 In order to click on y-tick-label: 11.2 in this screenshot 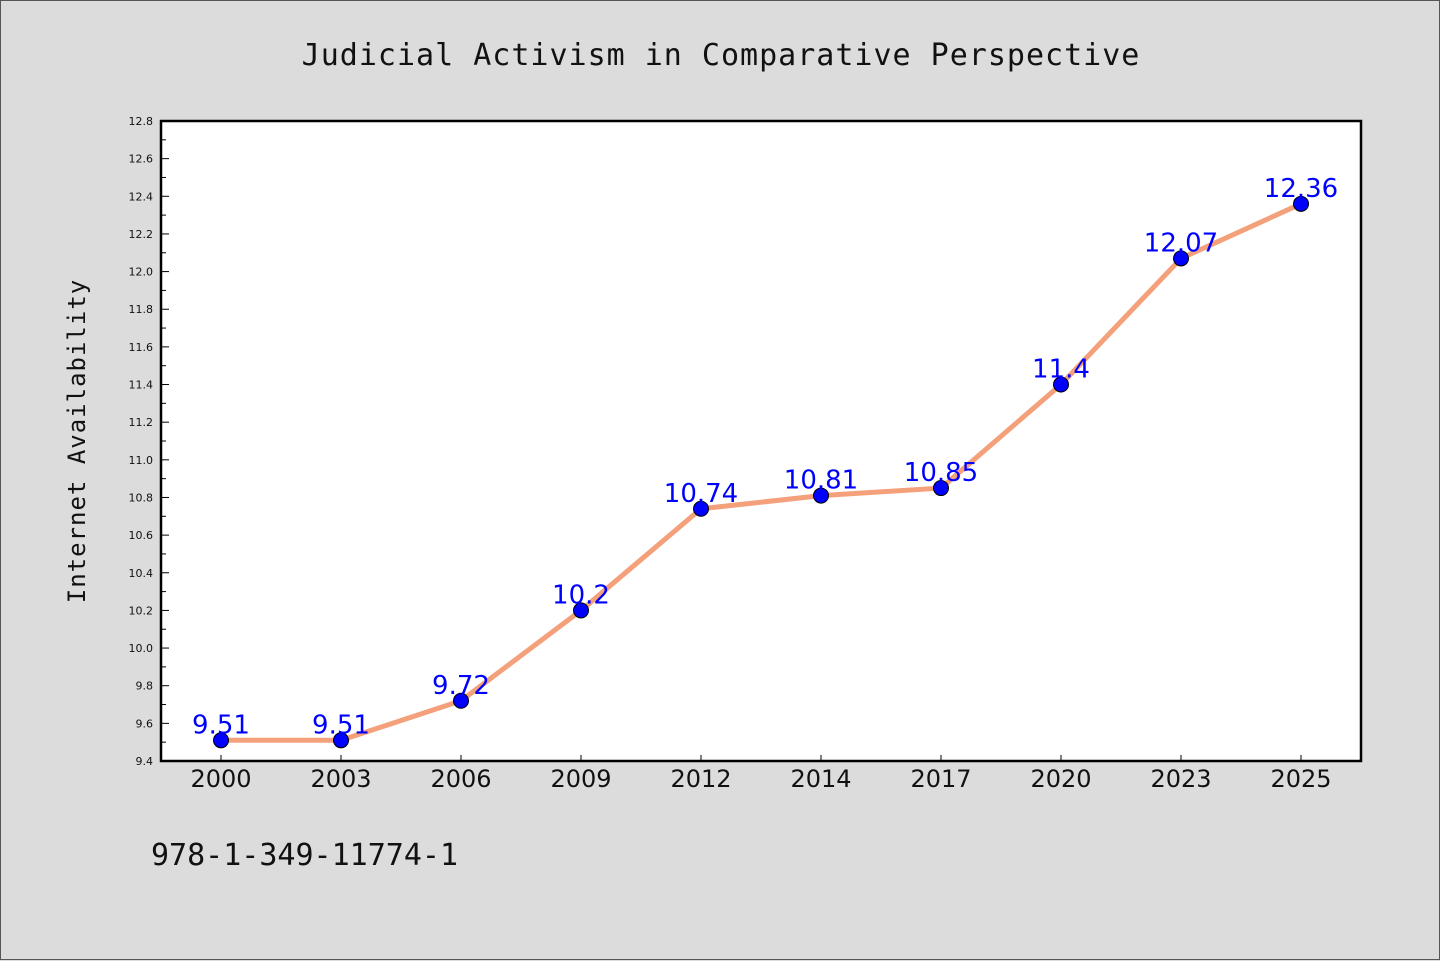, I will do `click(141, 422)`.